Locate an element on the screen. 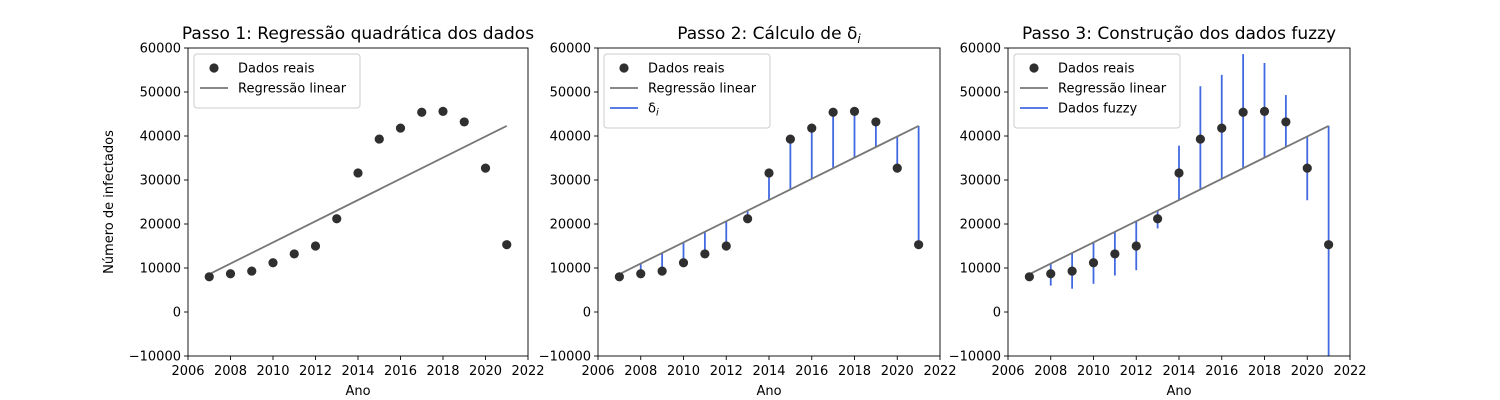 The height and width of the screenshot is (400, 1500). legend-label: Dados fuzzy is located at coordinates (1098, 109).